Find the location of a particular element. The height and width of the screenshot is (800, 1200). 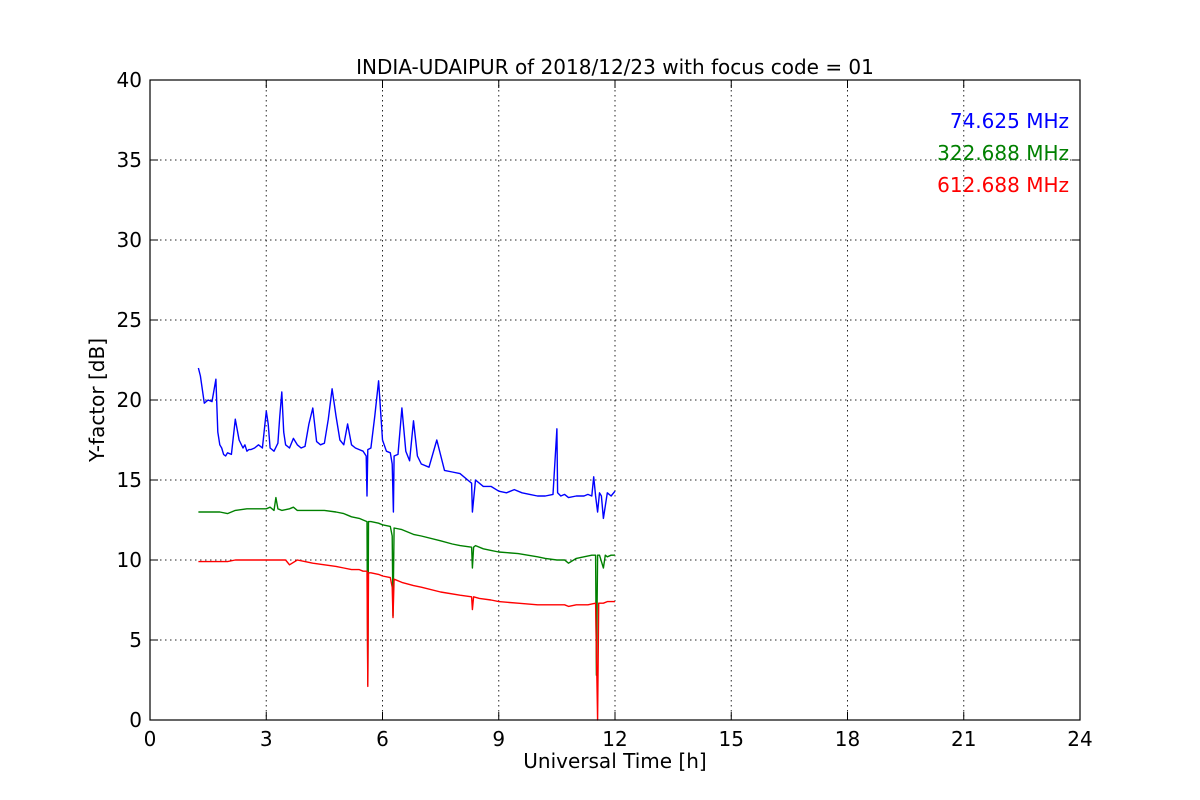

series-line-322-688-mhz is located at coordinates (406, 591).